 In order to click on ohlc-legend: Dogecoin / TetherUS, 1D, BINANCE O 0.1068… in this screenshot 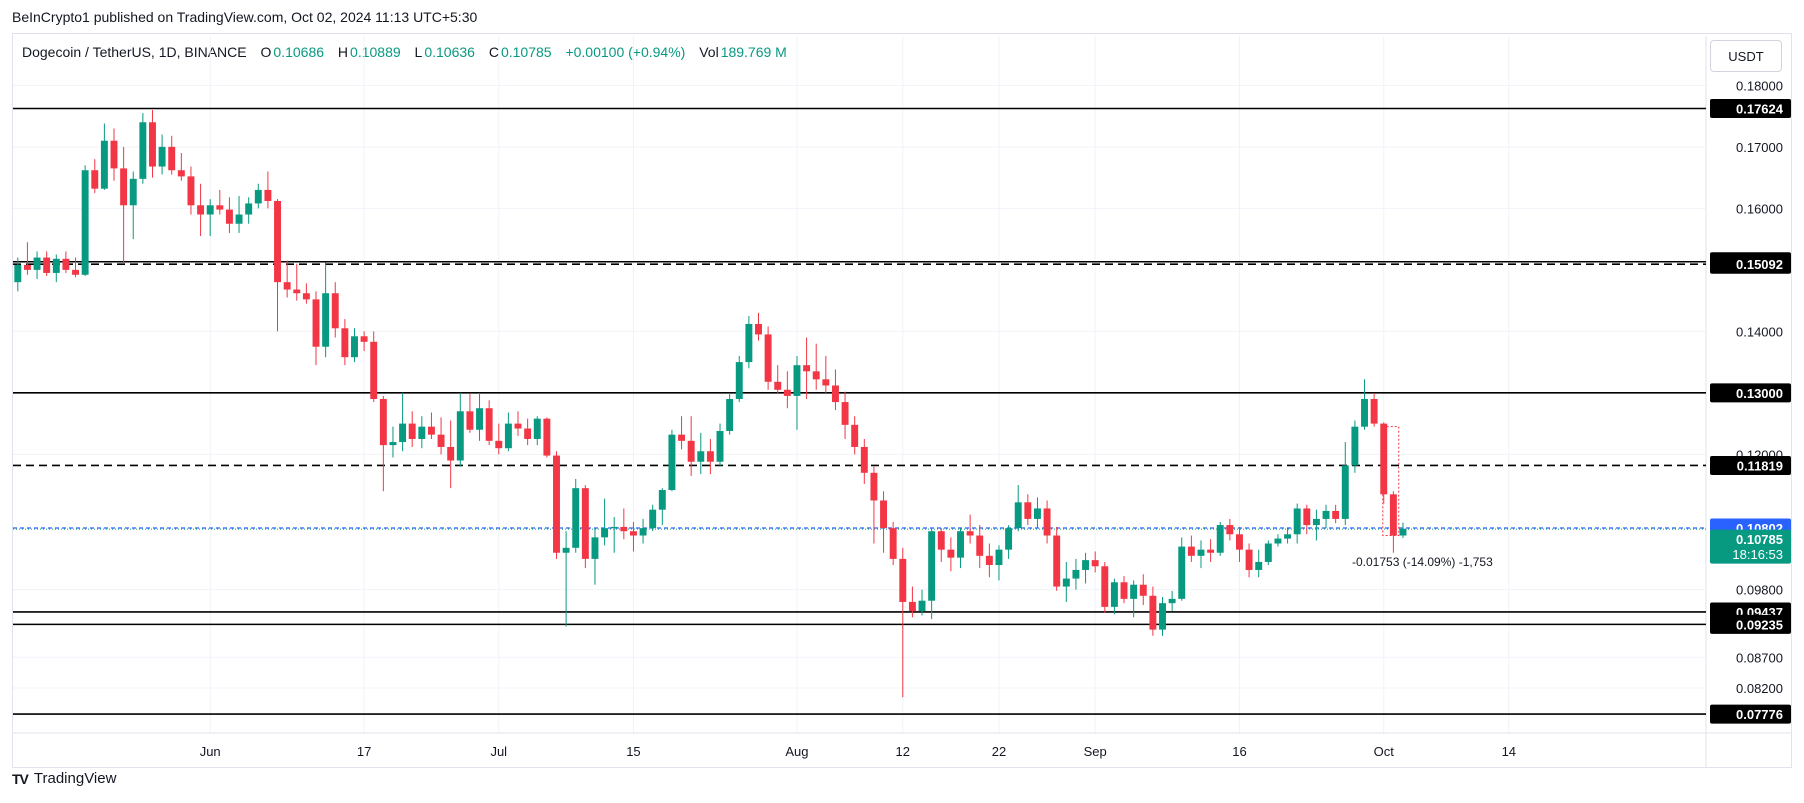, I will do `click(405, 52)`.